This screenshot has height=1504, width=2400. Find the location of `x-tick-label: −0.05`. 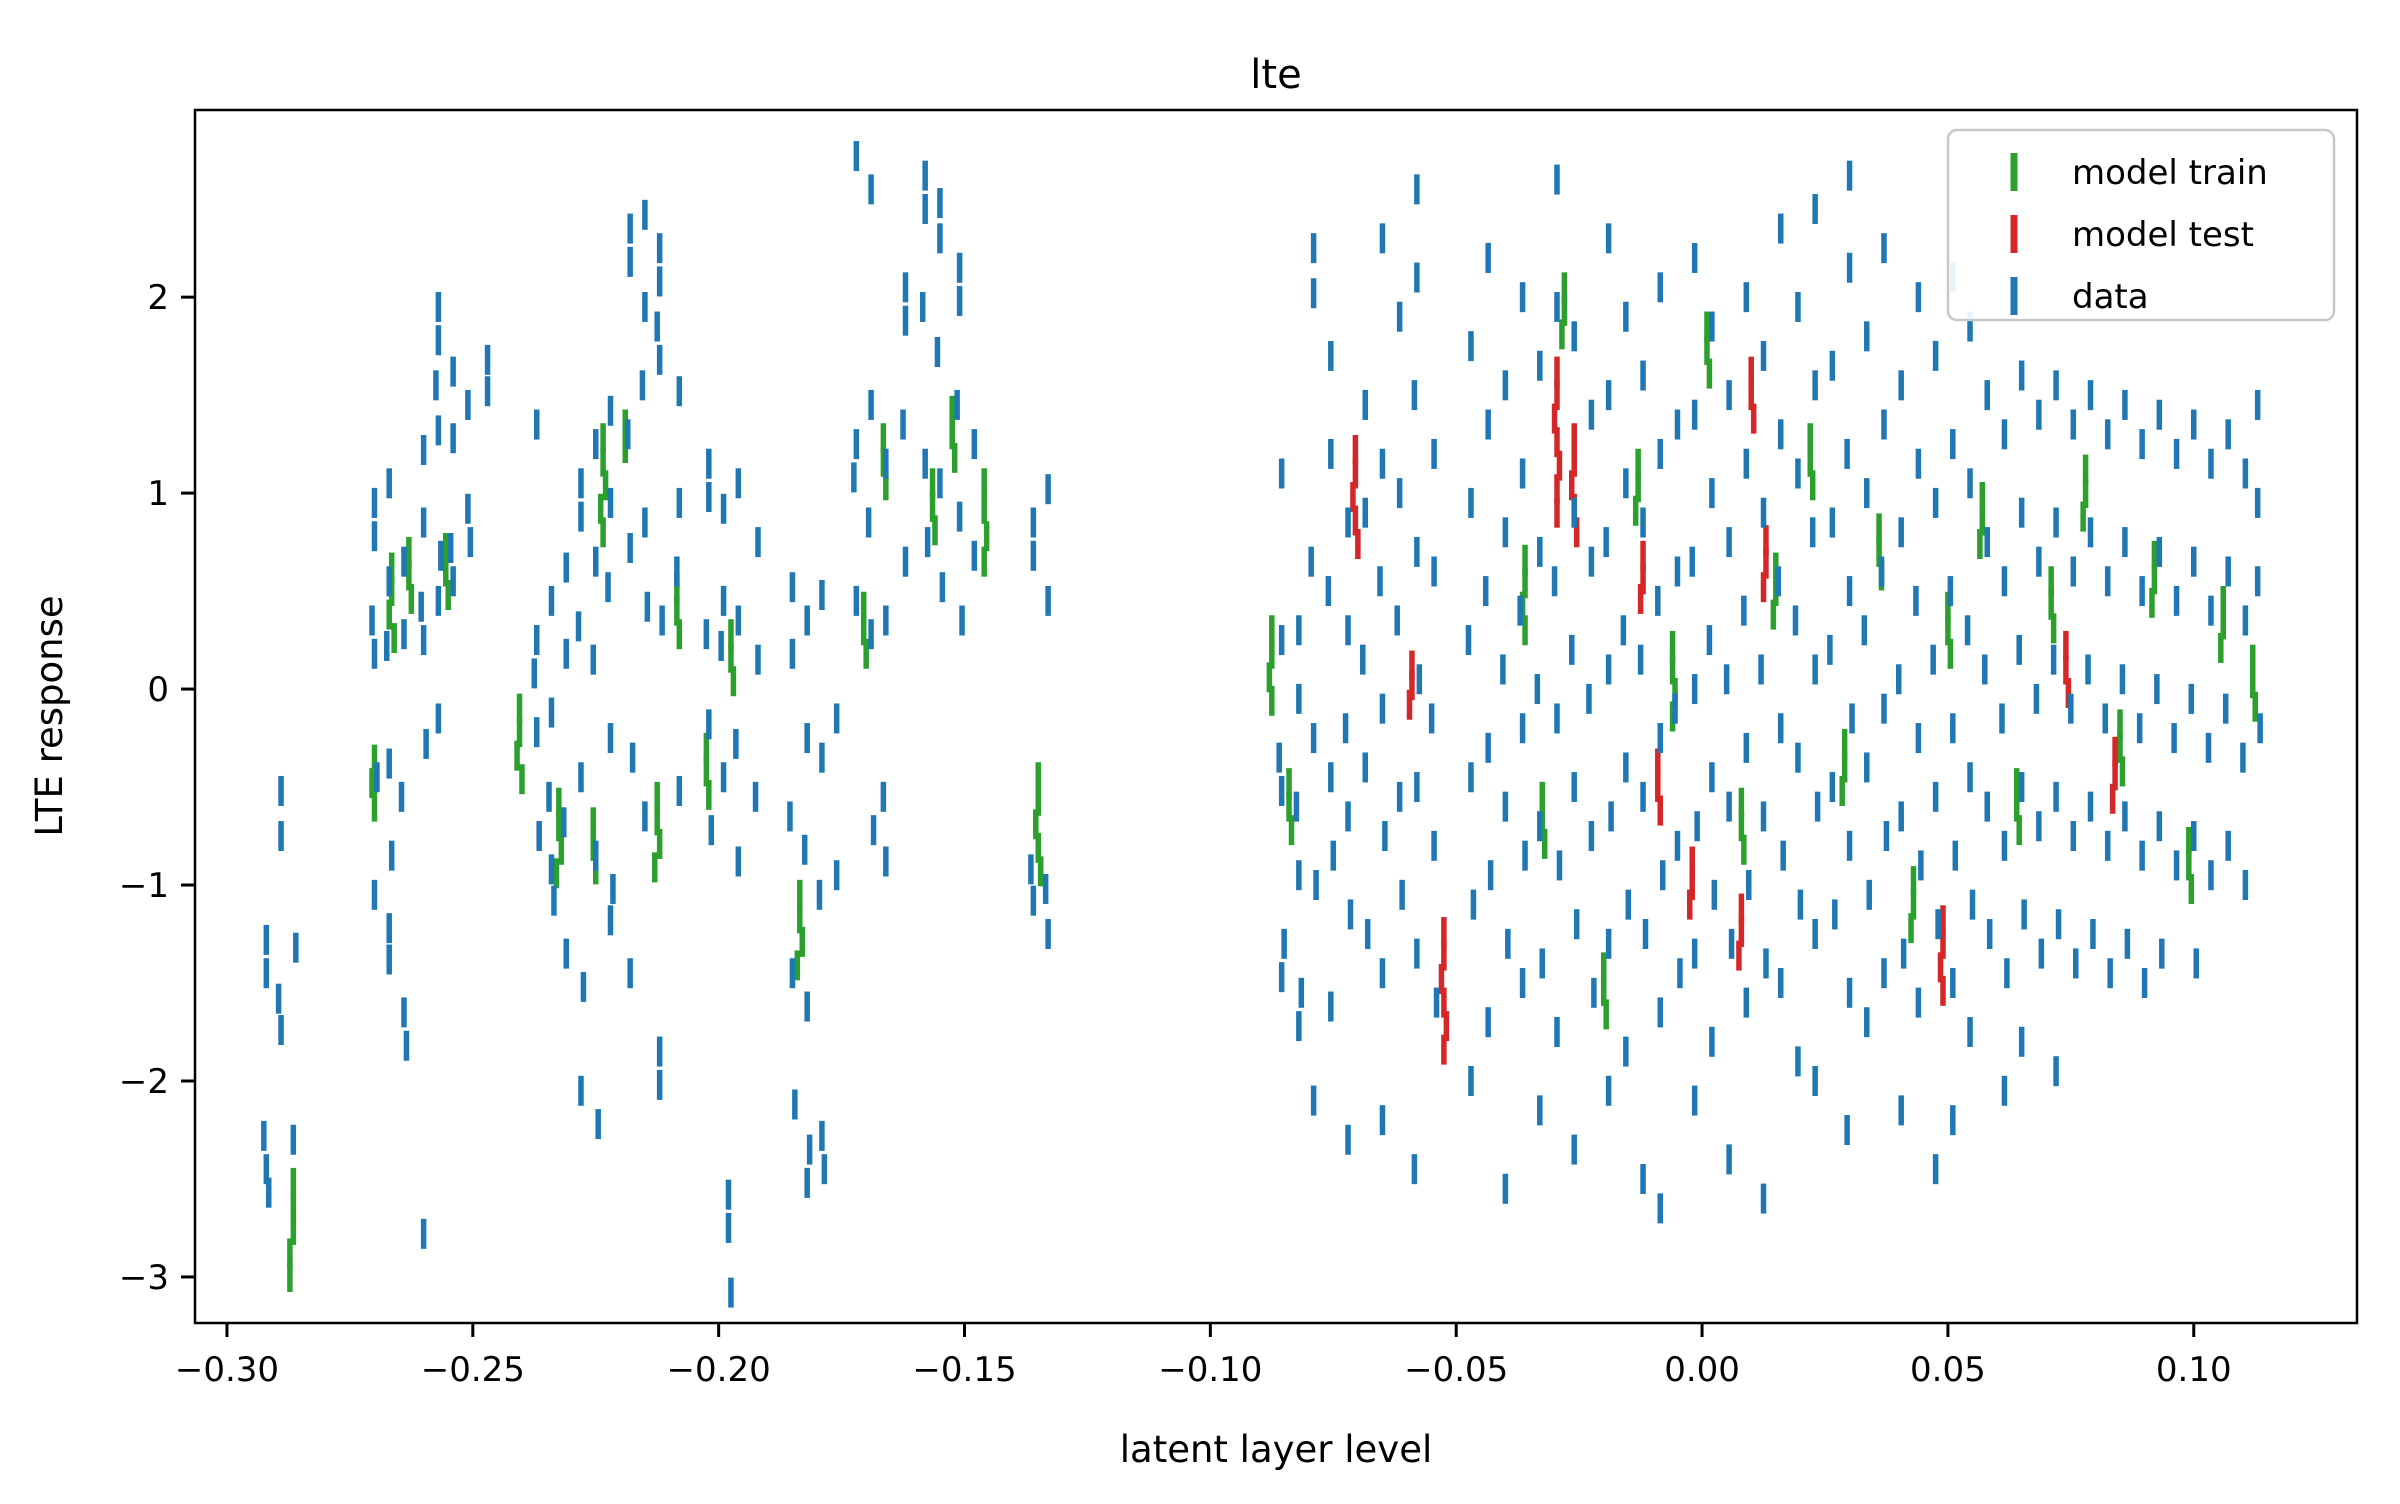

x-tick-label: −0.05 is located at coordinates (1456, 1370).